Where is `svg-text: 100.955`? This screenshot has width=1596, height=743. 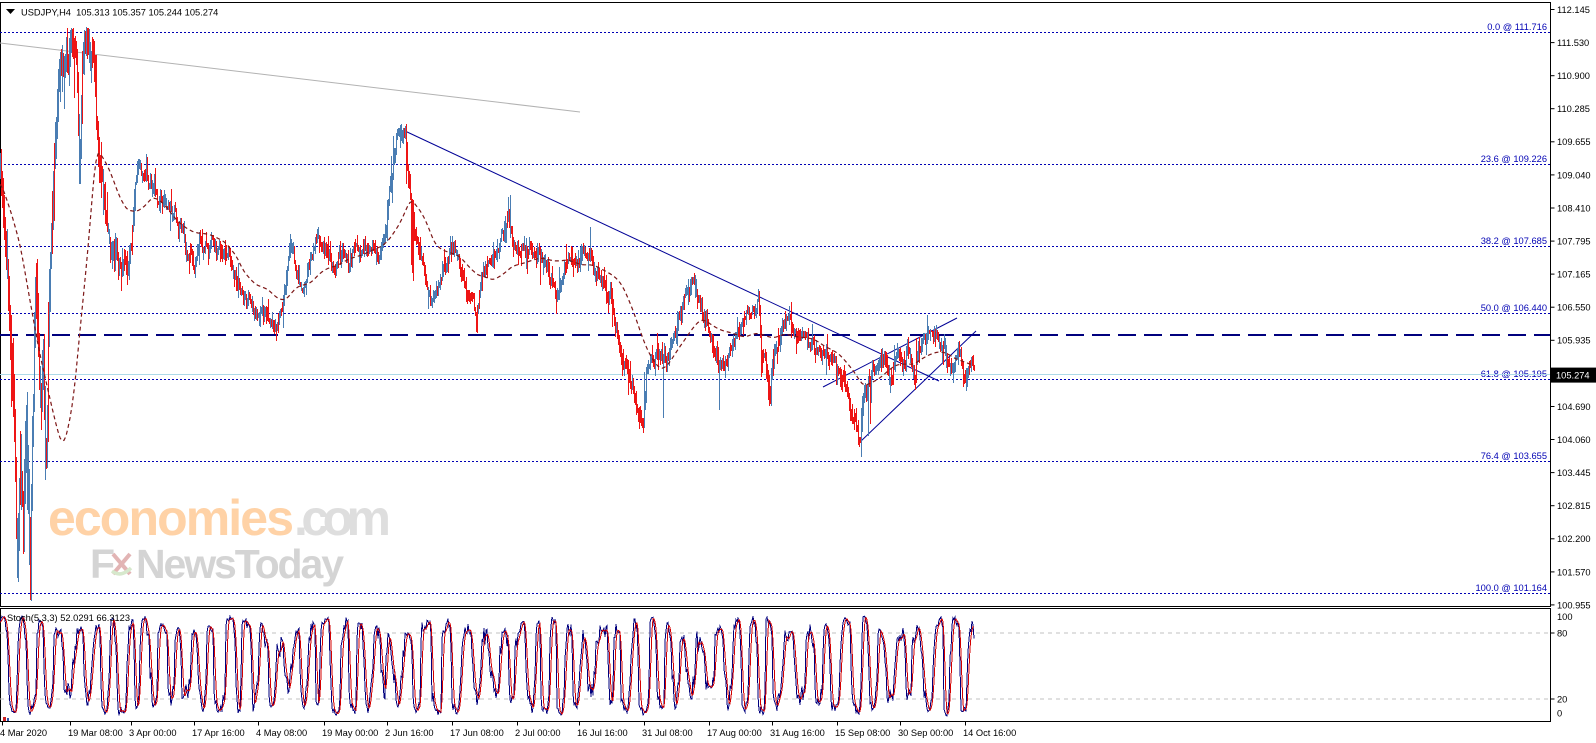
svg-text: 100.955 is located at coordinates (1574, 605).